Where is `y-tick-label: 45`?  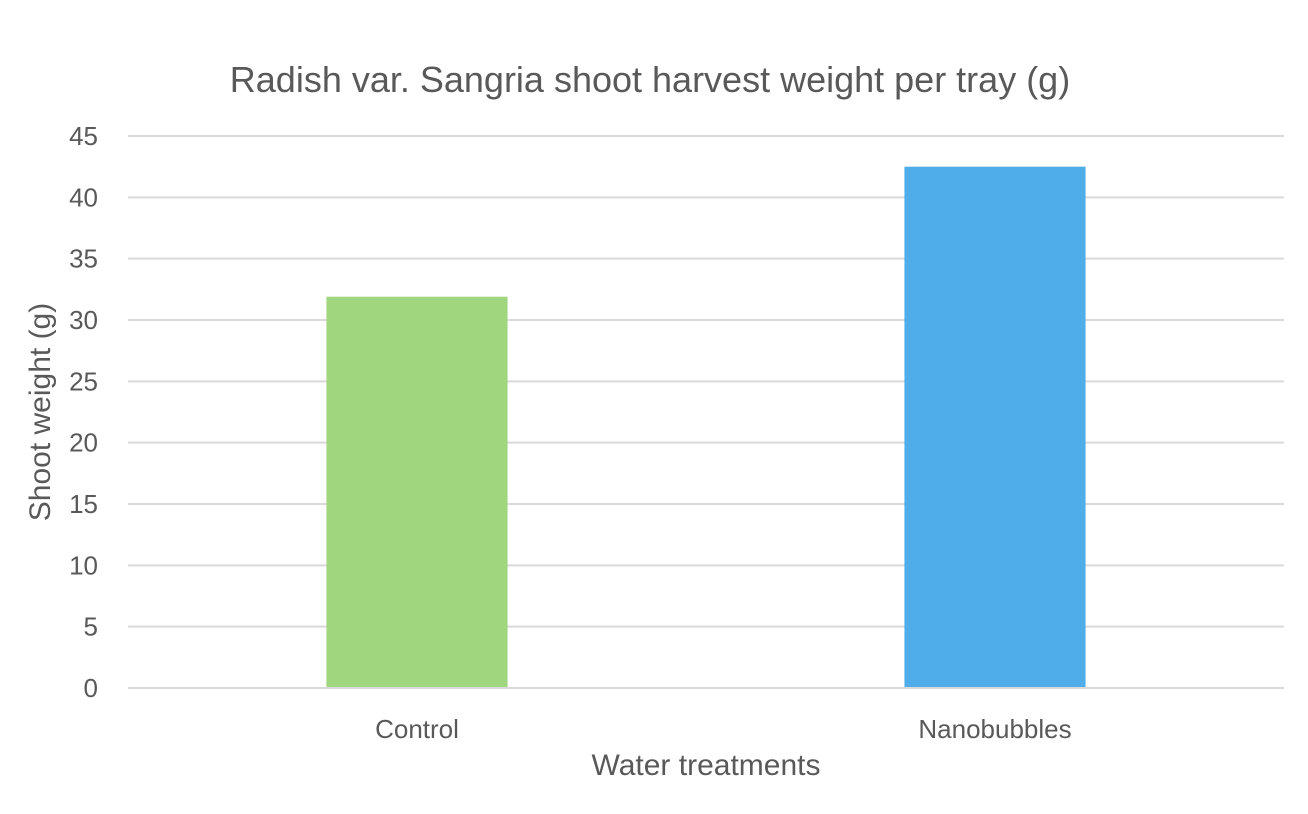 y-tick-label: 45 is located at coordinates (83, 136).